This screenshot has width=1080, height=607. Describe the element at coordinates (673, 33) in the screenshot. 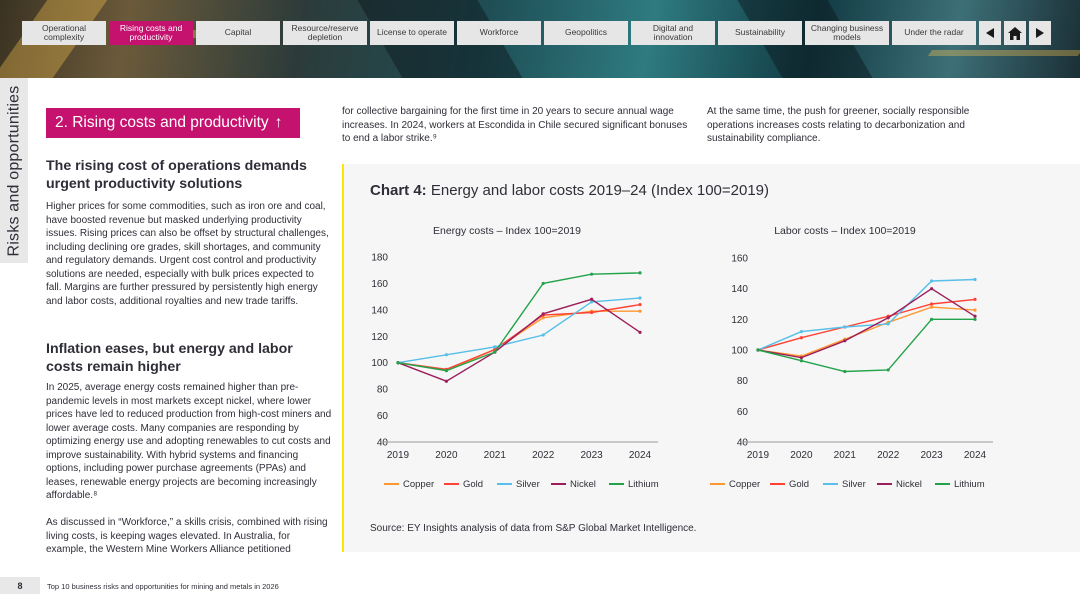

I see `tab-digital-innovation: Digital and innovation` at that location.